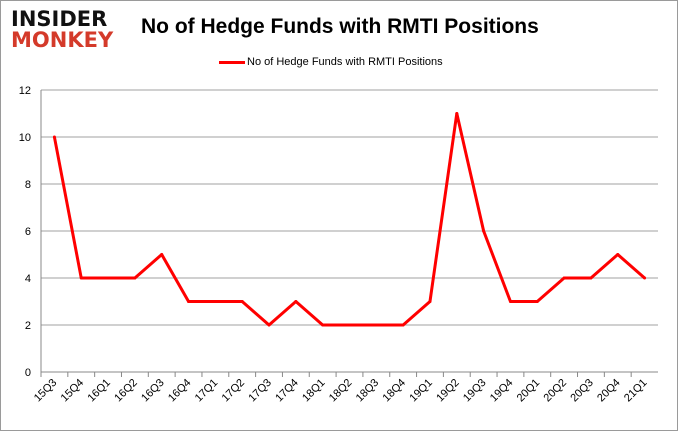 The image size is (678, 431). Describe the element at coordinates (314, 391) in the screenshot. I see `x-tick-label: 18Q1` at that location.